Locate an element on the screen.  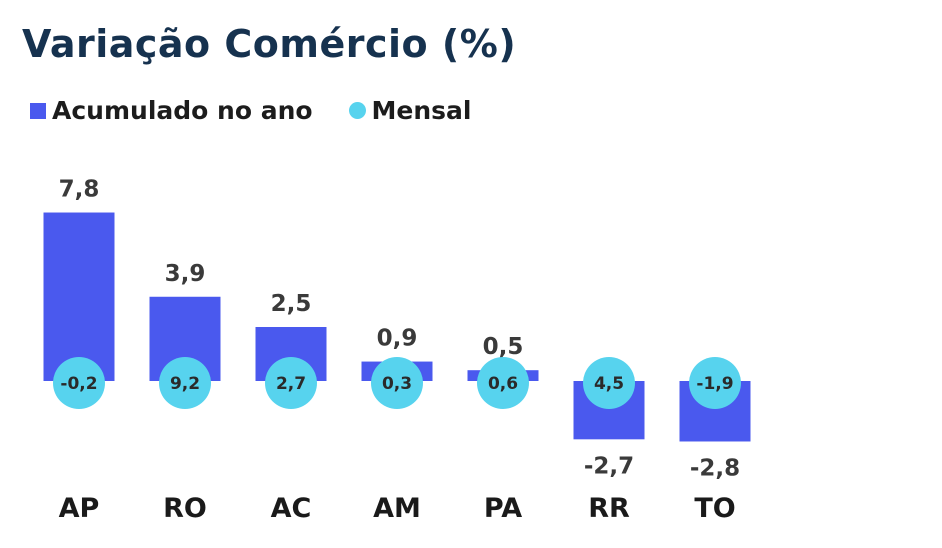
category-label-rr: RR is located at coordinates (609, 508).